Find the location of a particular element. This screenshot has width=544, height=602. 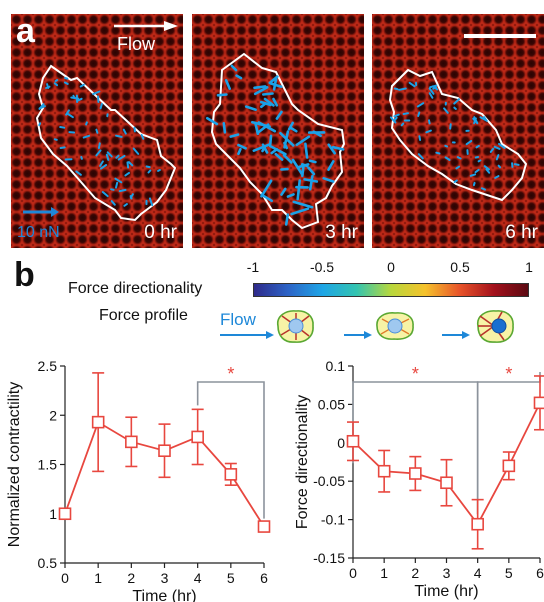

time-label-0hr: 0 hr is located at coordinates (160, 232).